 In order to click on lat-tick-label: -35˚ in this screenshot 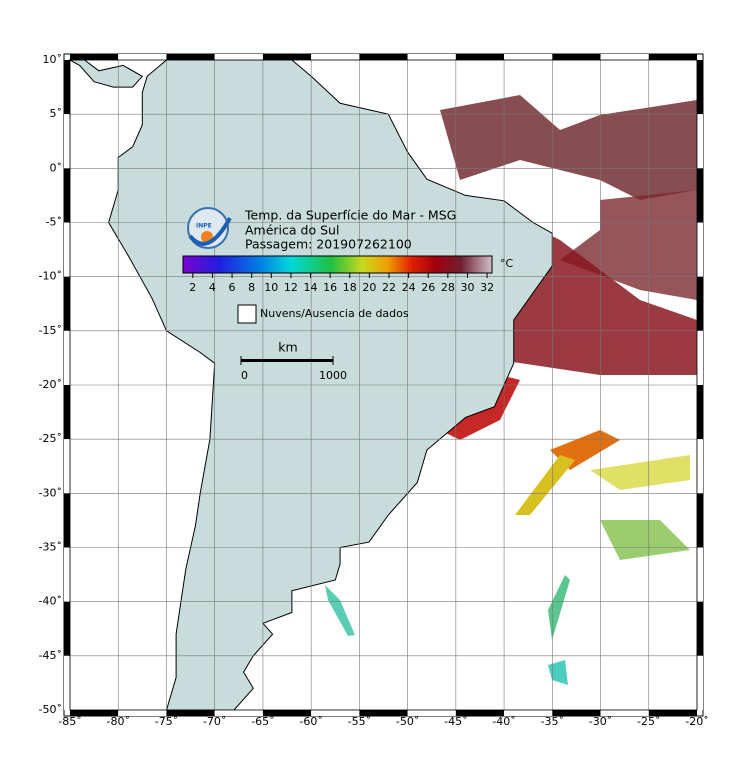, I will do `click(50, 547)`.